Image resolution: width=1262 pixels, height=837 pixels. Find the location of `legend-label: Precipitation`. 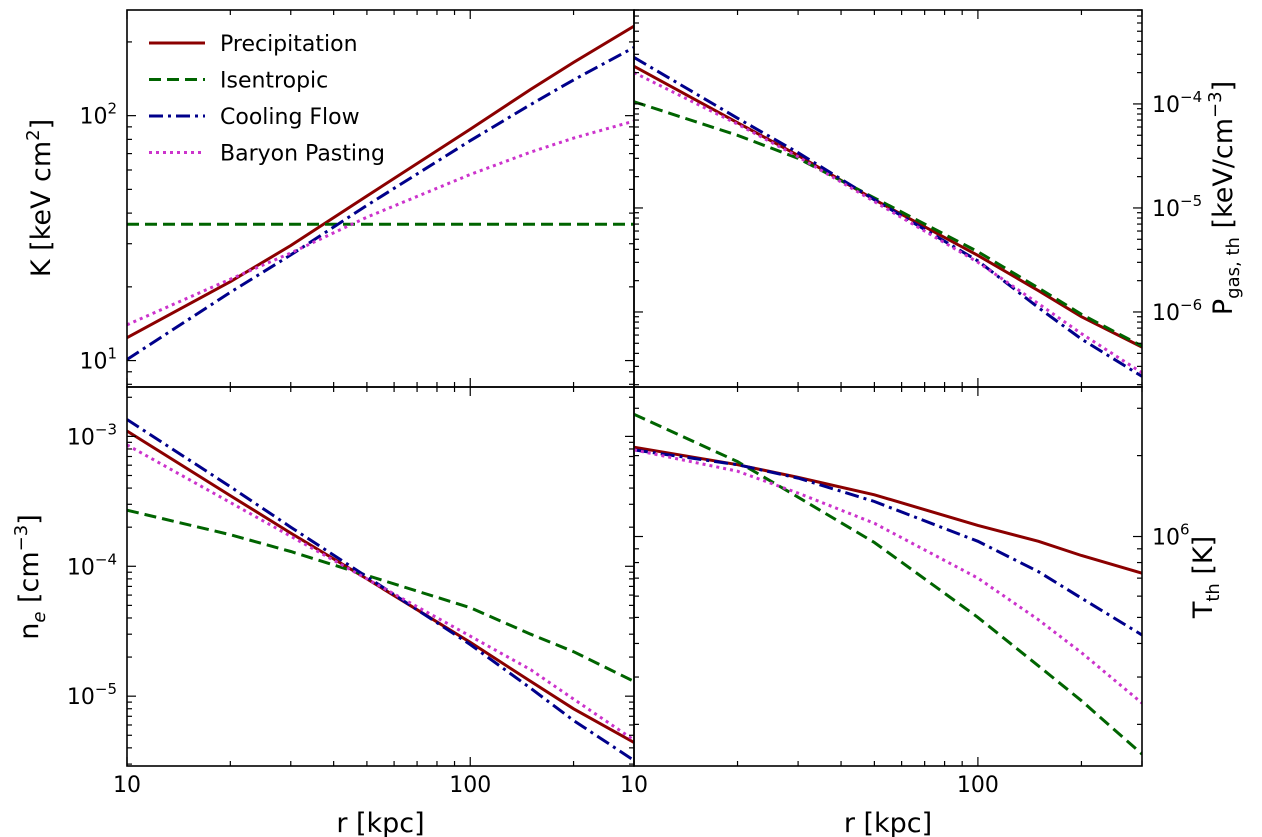

legend-label: Precipitation is located at coordinates (289, 44).